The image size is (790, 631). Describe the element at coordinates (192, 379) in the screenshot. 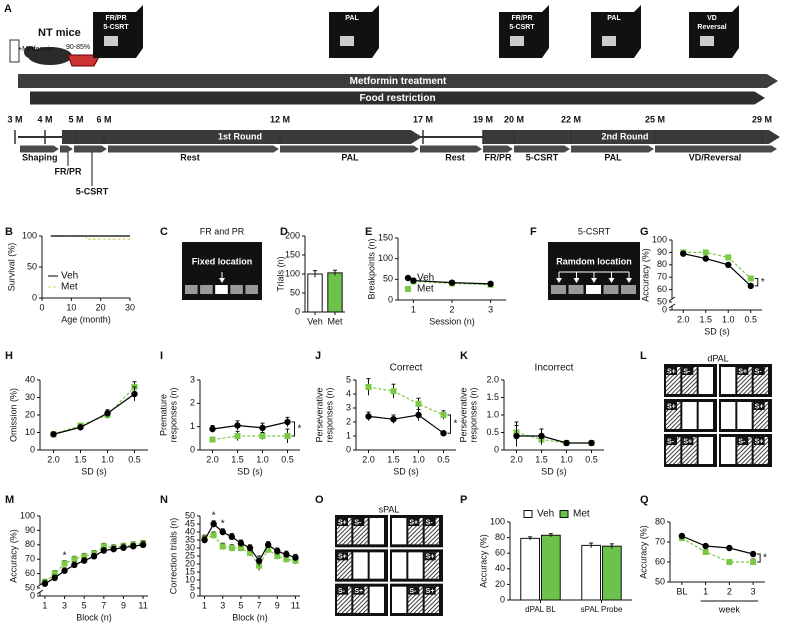

I see `y-tick-label: 3` at that location.